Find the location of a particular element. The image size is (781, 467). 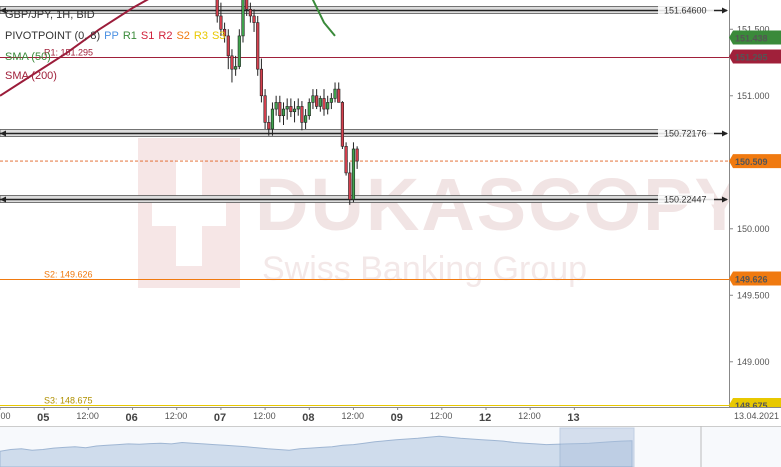

pivot-legend: PIVOTPOINT (0, 8) PP R1 S1 R2 S2 R3 S3 is located at coordinates (115, 36).